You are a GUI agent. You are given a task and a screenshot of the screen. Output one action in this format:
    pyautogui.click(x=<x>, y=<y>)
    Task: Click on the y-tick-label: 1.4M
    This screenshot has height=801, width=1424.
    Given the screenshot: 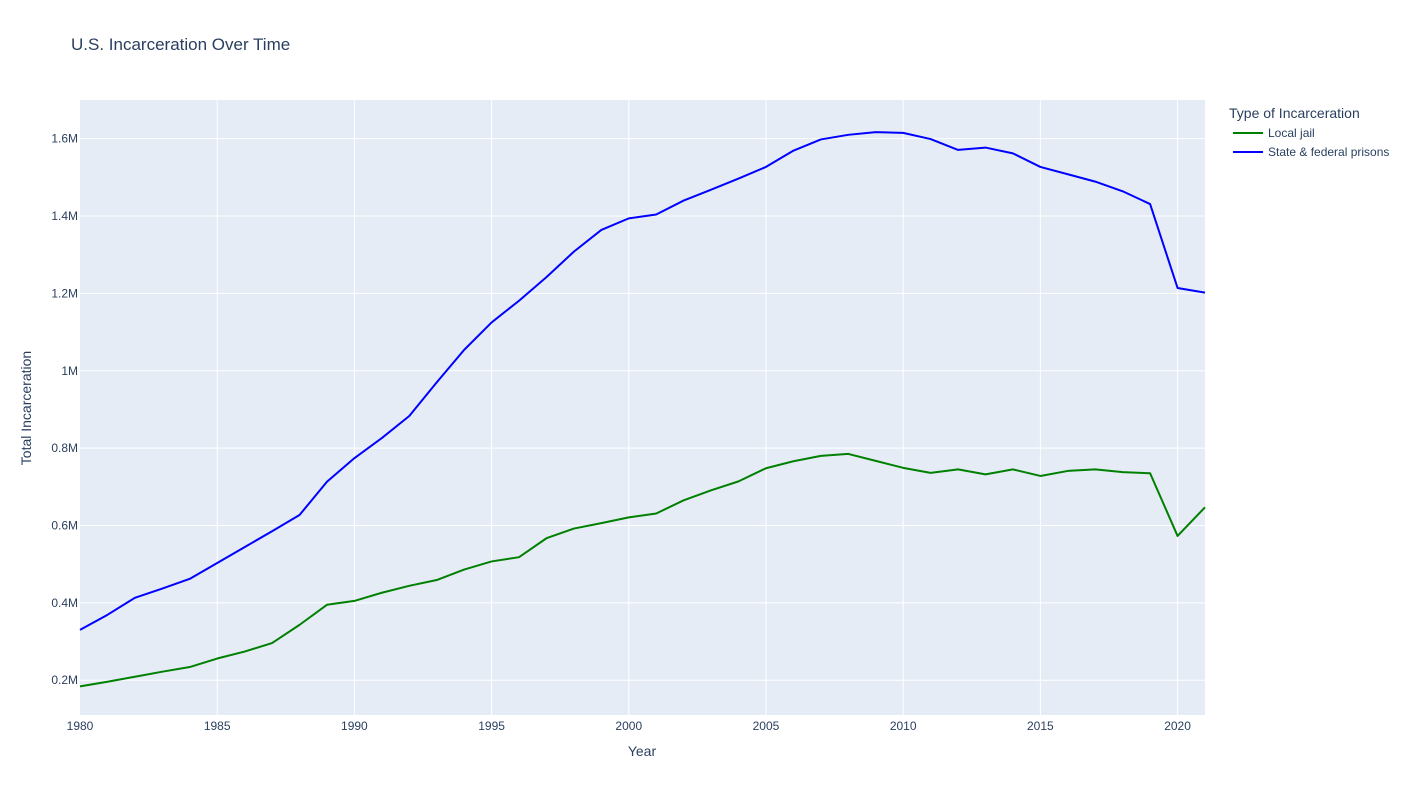 What is the action you would take?
    pyautogui.click(x=64, y=216)
    